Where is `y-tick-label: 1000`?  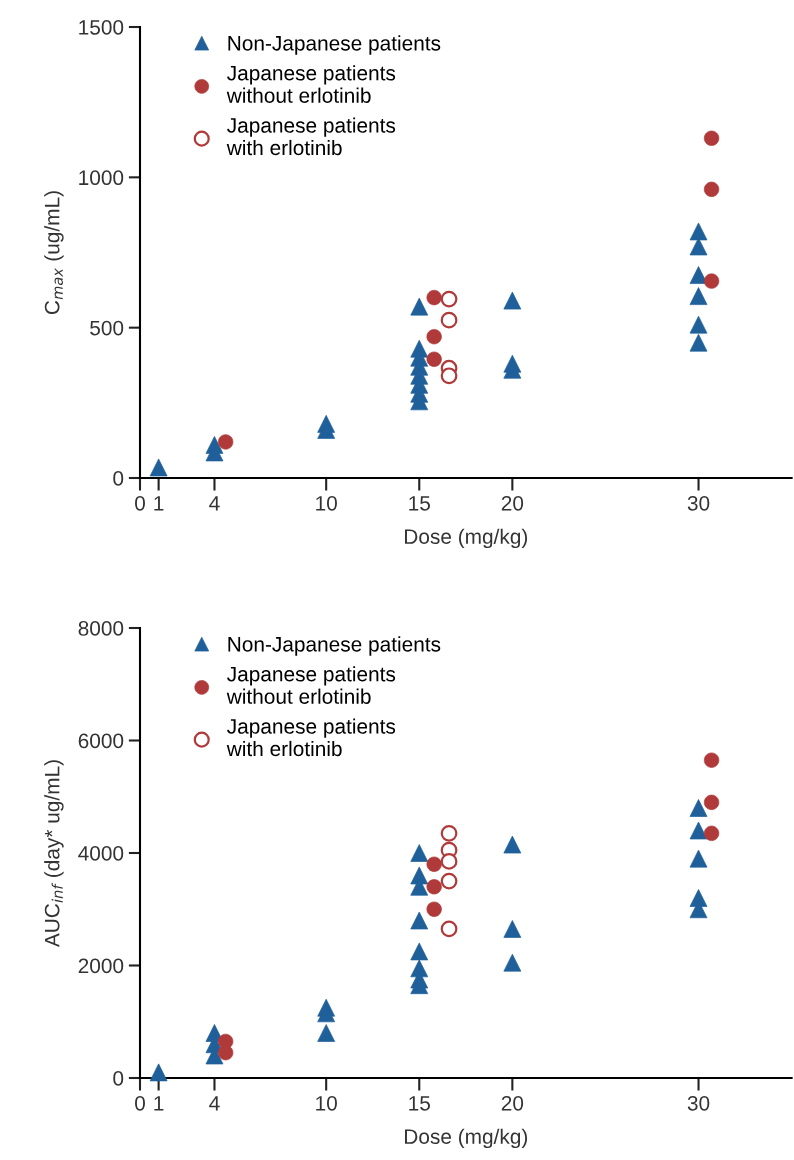
y-tick-label: 1000 is located at coordinates (101, 178).